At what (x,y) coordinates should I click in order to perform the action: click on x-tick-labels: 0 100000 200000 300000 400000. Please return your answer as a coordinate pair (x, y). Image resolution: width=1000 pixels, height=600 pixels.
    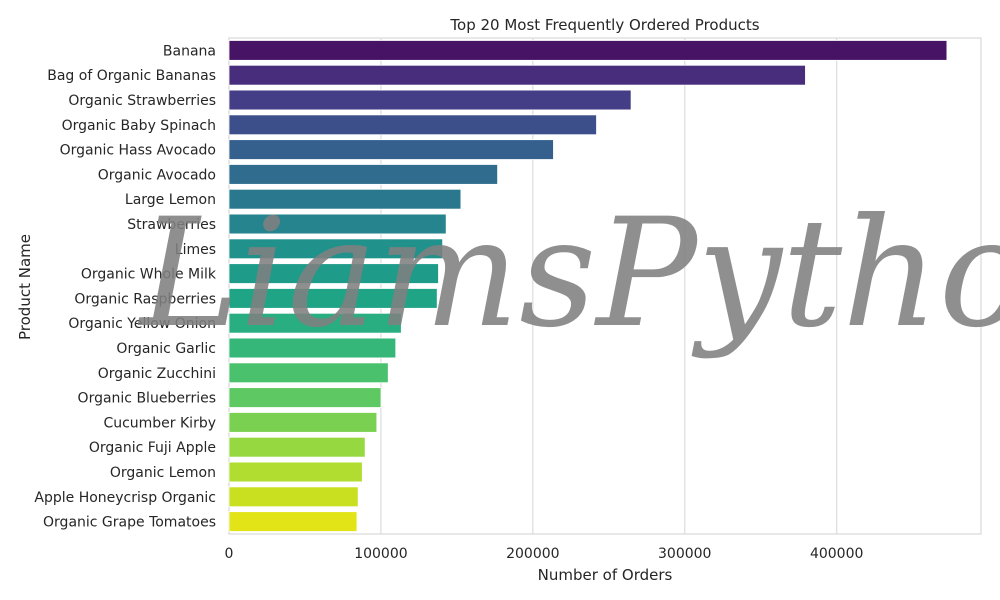
    Looking at the image, I should click on (544, 554).